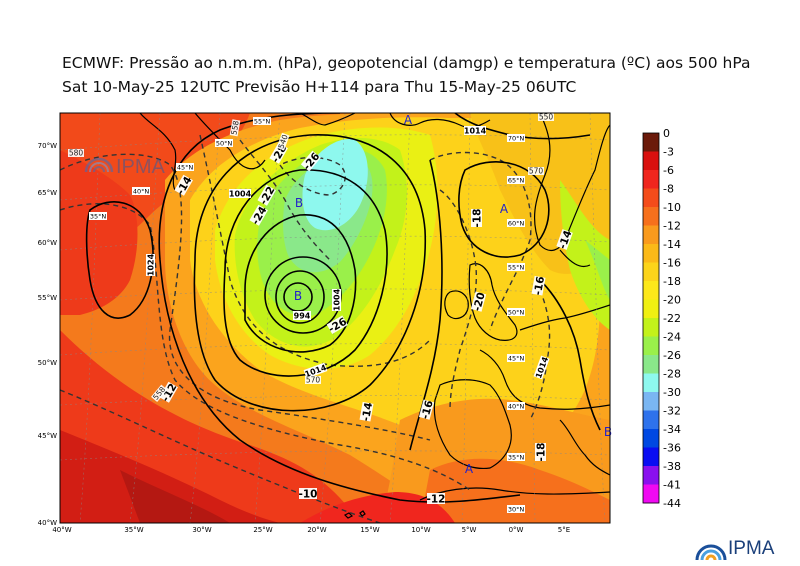 Image resolution: width=800 pixels, height=566 pixels. I want to click on temp-label: -12, so click(436, 500).